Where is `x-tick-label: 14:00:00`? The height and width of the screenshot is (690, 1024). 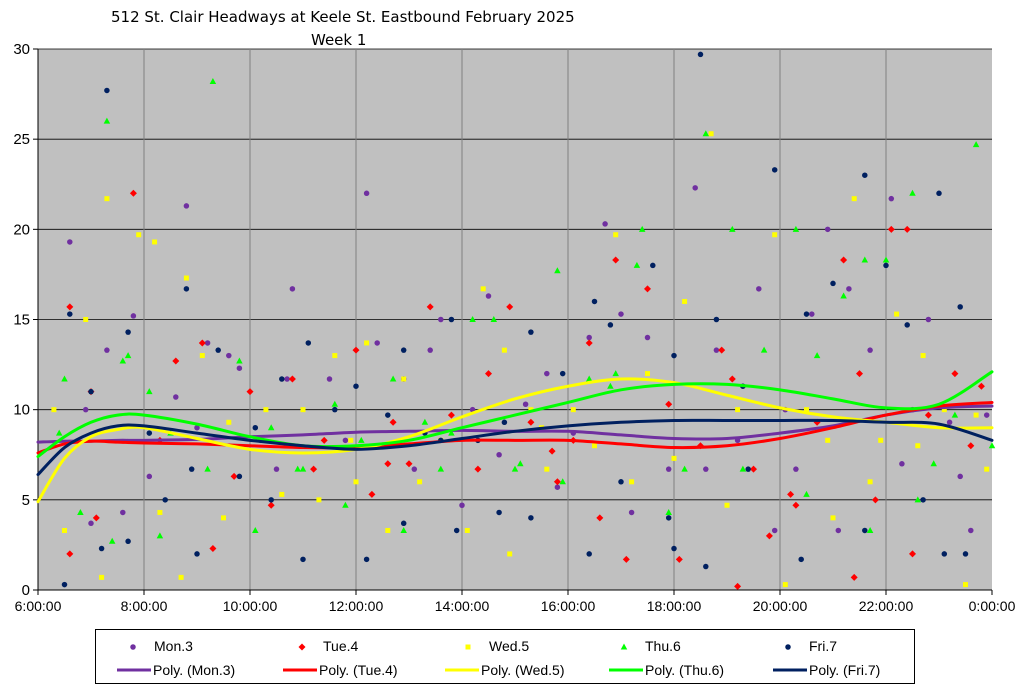 x-tick-label: 14:00:00 is located at coordinates (462, 606).